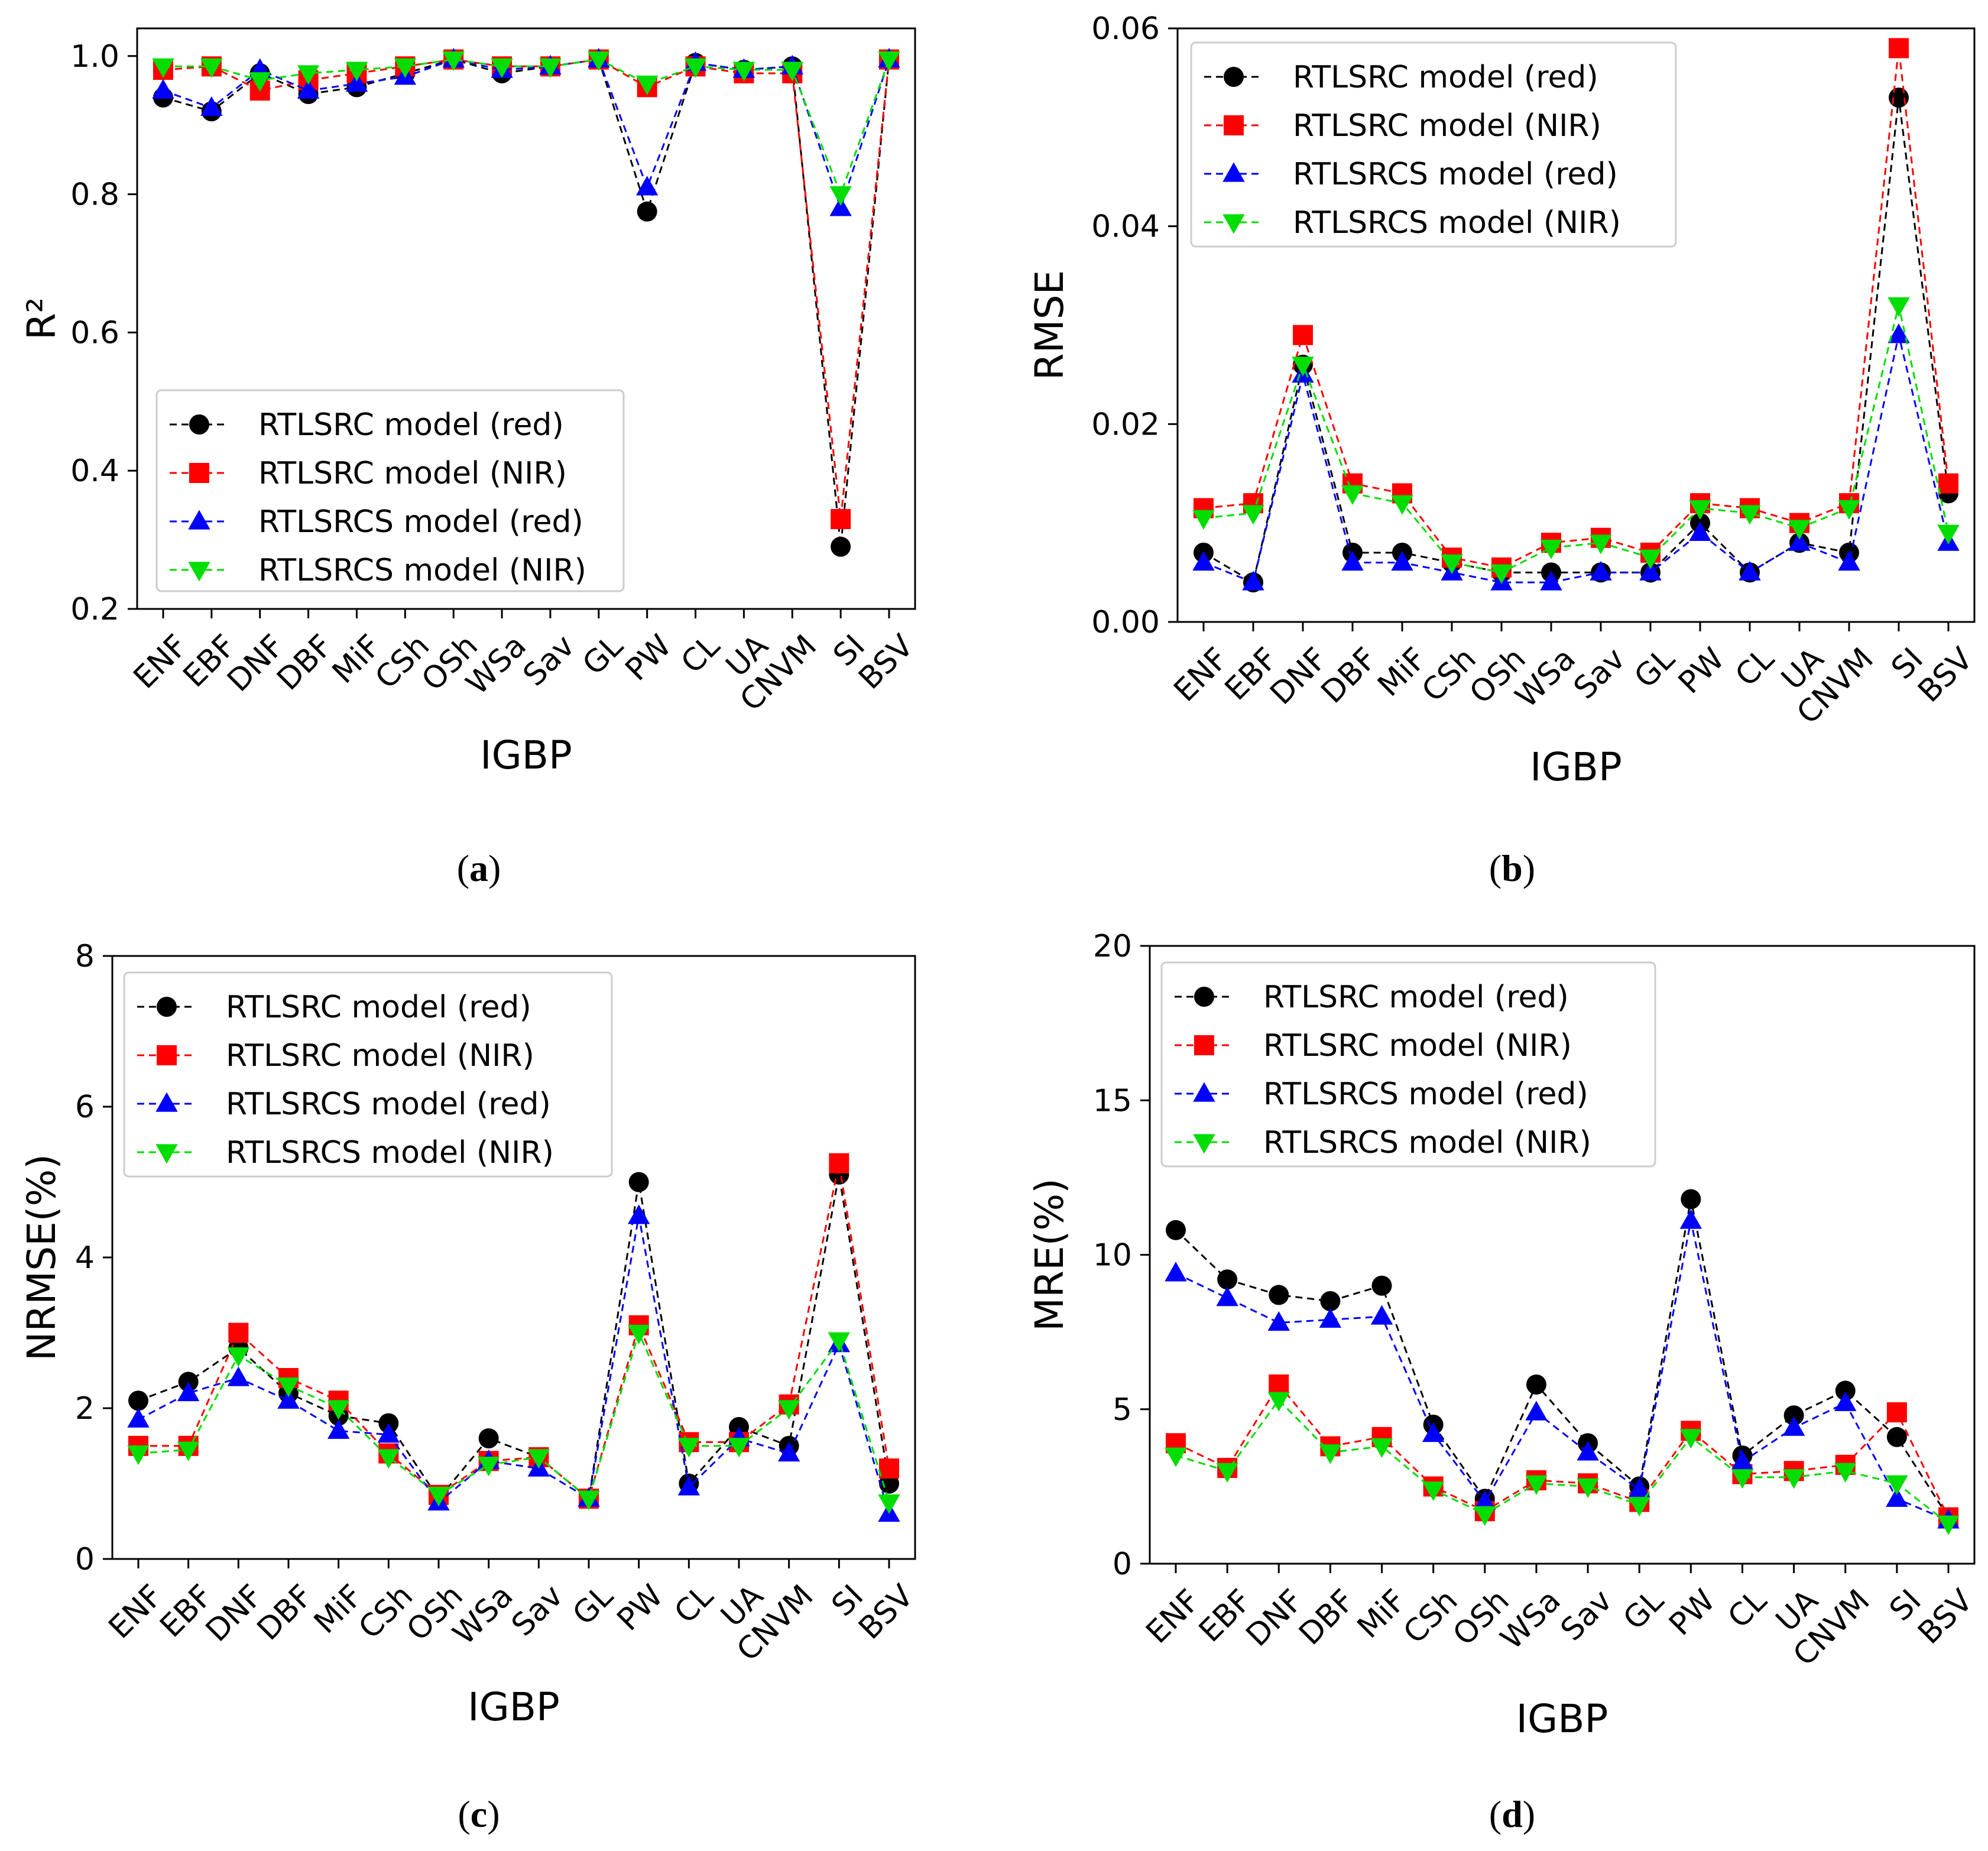 The image size is (1988, 1851). What do you see at coordinates (85, 1107) in the screenshot?
I see `y-tick-label: 6` at bounding box center [85, 1107].